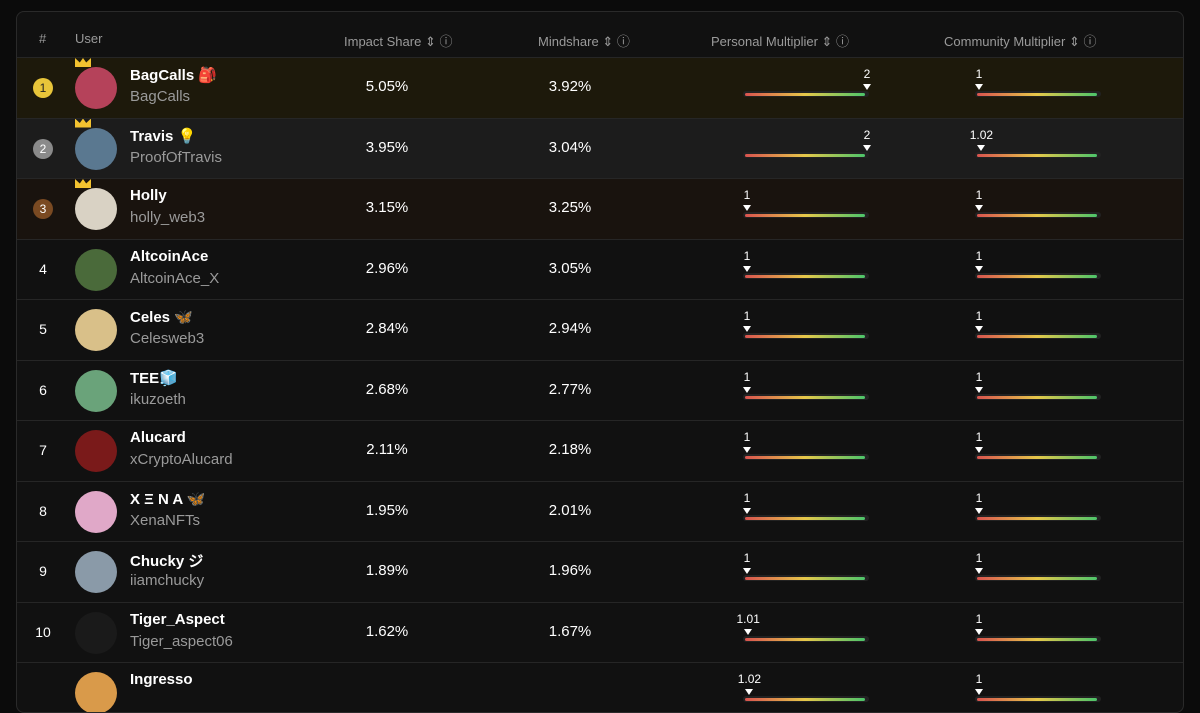 This screenshot has width=1200, height=713. What do you see at coordinates (600, 571) in the screenshot?
I see `leaderboard-row: 9 Chucky ジ iiamchucky 1.89% 1.96% 1 1` at bounding box center [600, 571].